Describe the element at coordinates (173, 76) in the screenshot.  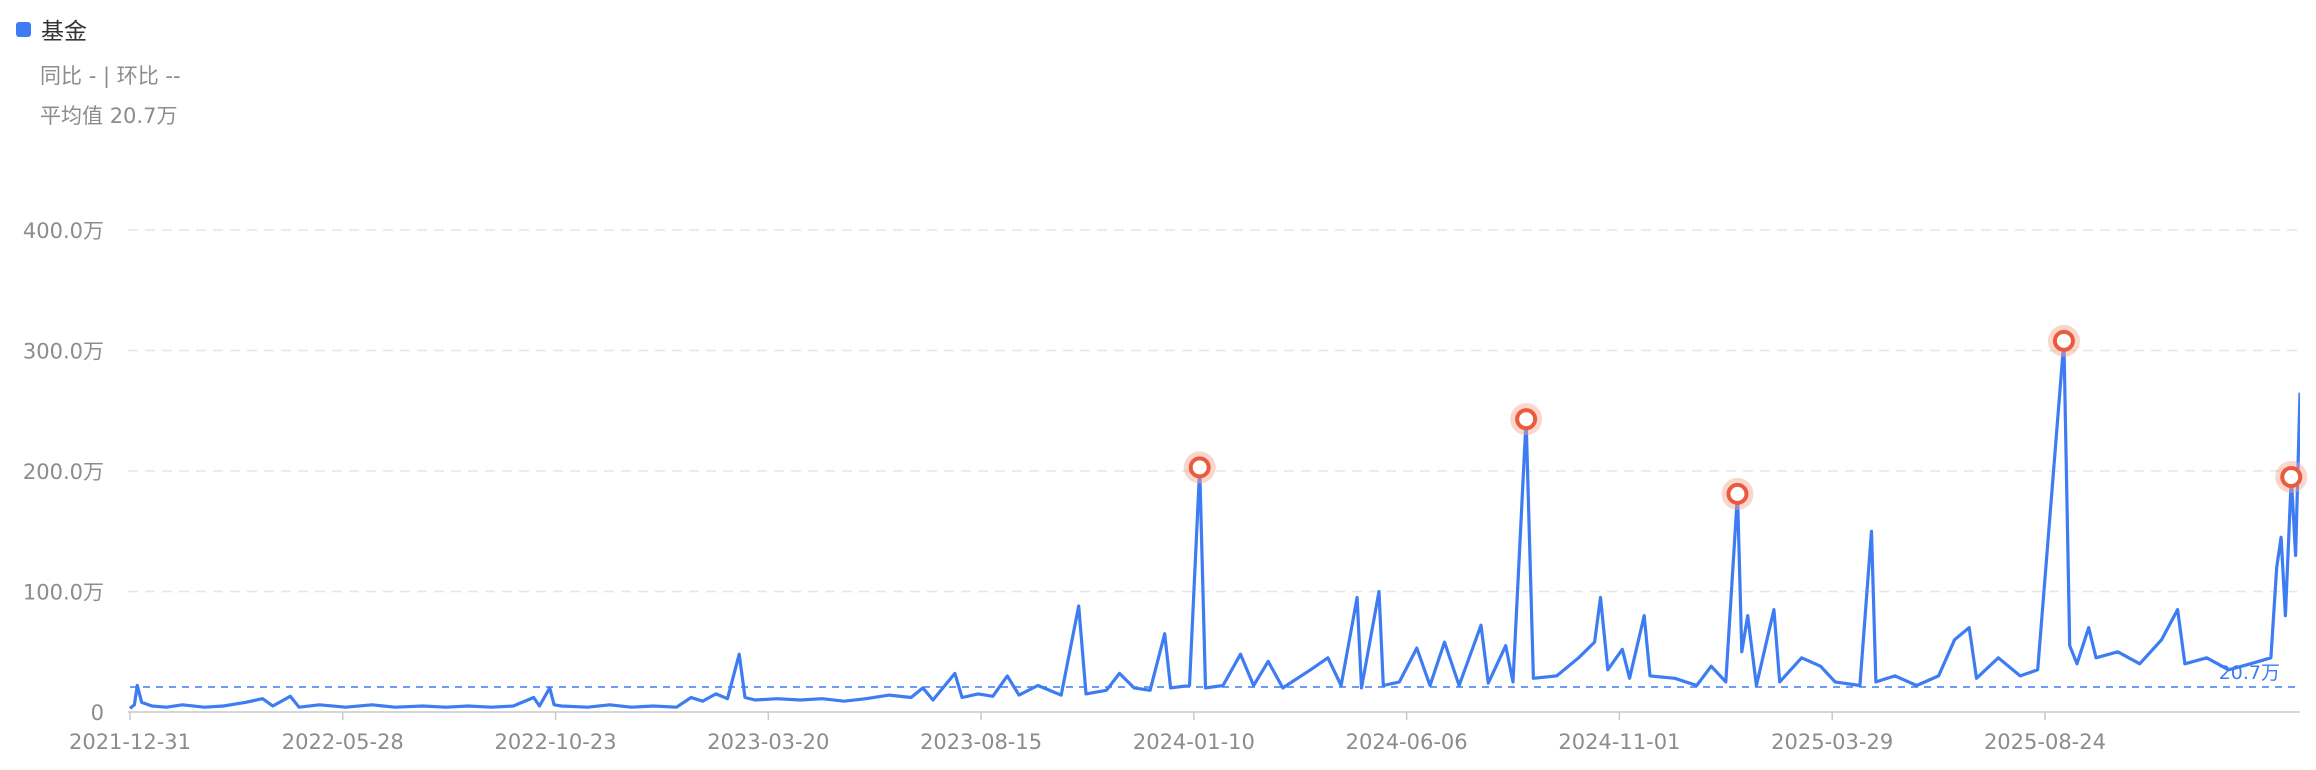
I see `mom-value: --` at that location.